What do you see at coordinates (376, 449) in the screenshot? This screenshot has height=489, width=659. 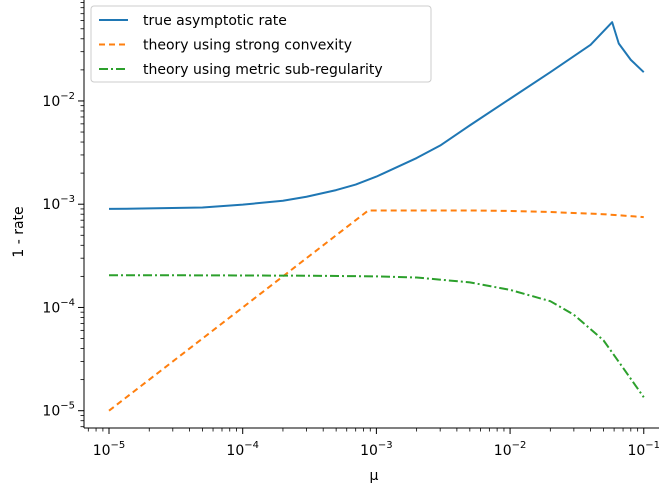 I see `x-tick-label: 10⁻³` at bounding box center [376, 449].